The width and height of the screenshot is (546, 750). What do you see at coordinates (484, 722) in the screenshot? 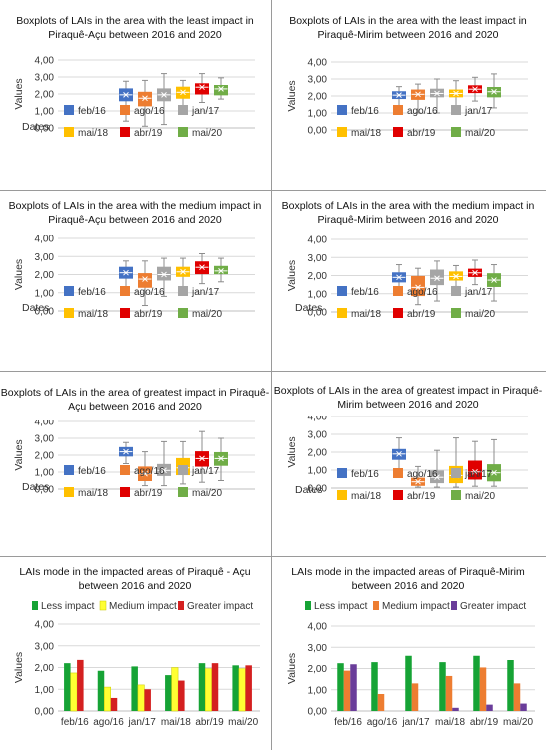
I see `x-tick-label: abr/19` at bounding box center [484, 722].